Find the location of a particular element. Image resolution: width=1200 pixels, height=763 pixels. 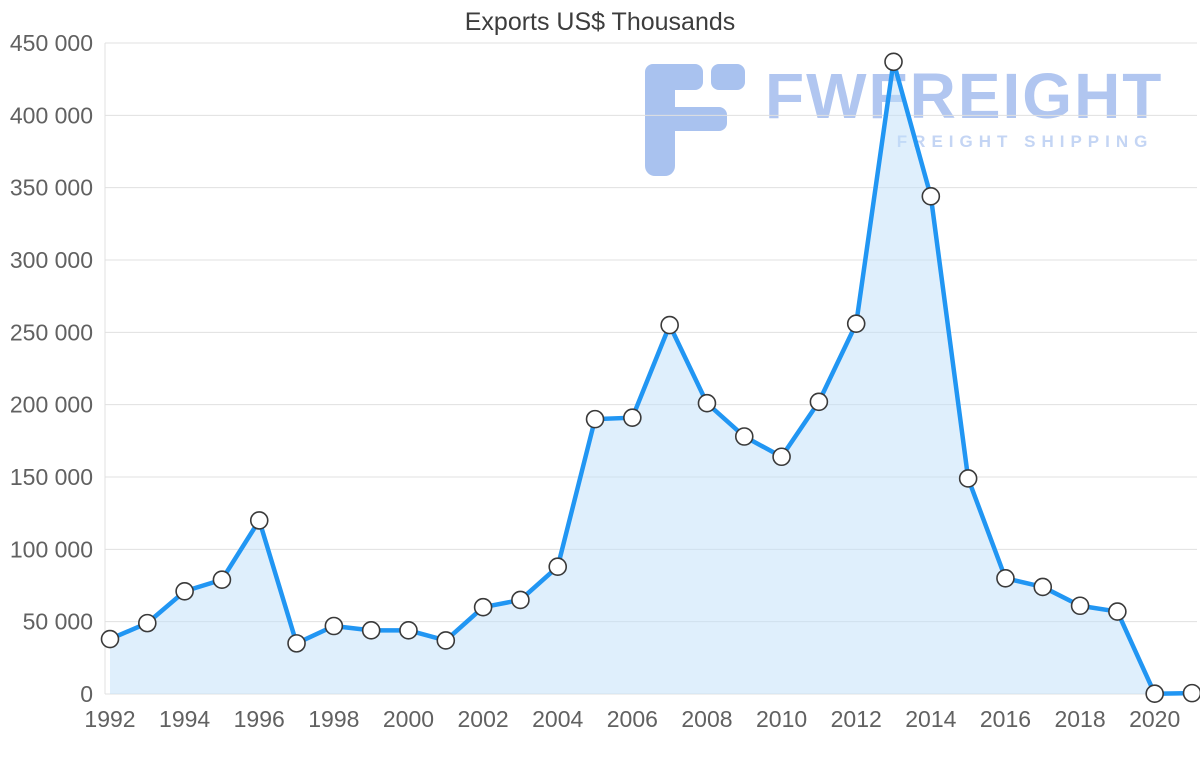

y-tick-label: 400 000 is located at coordinates (51, 115).